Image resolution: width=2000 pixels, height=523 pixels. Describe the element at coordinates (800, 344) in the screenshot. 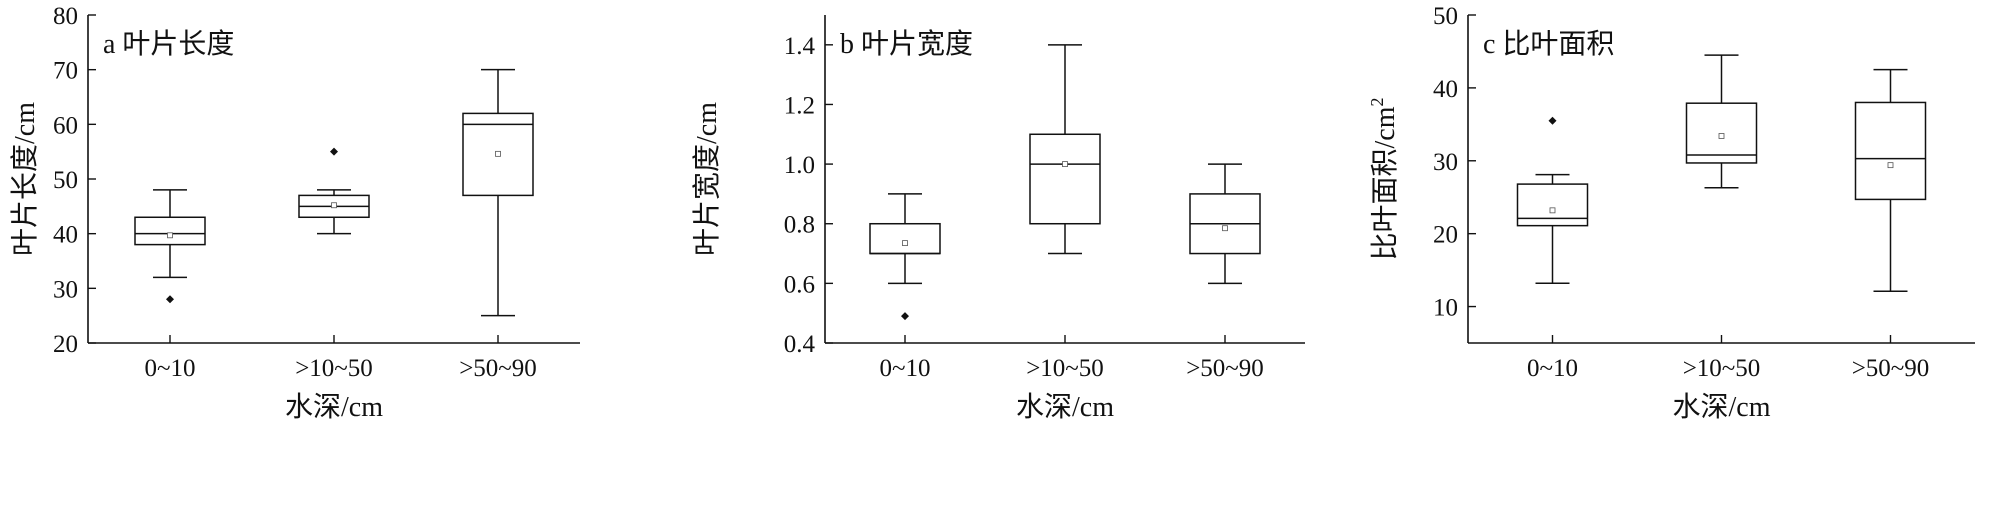

I see `y-tick-label: 0.4` at that location.